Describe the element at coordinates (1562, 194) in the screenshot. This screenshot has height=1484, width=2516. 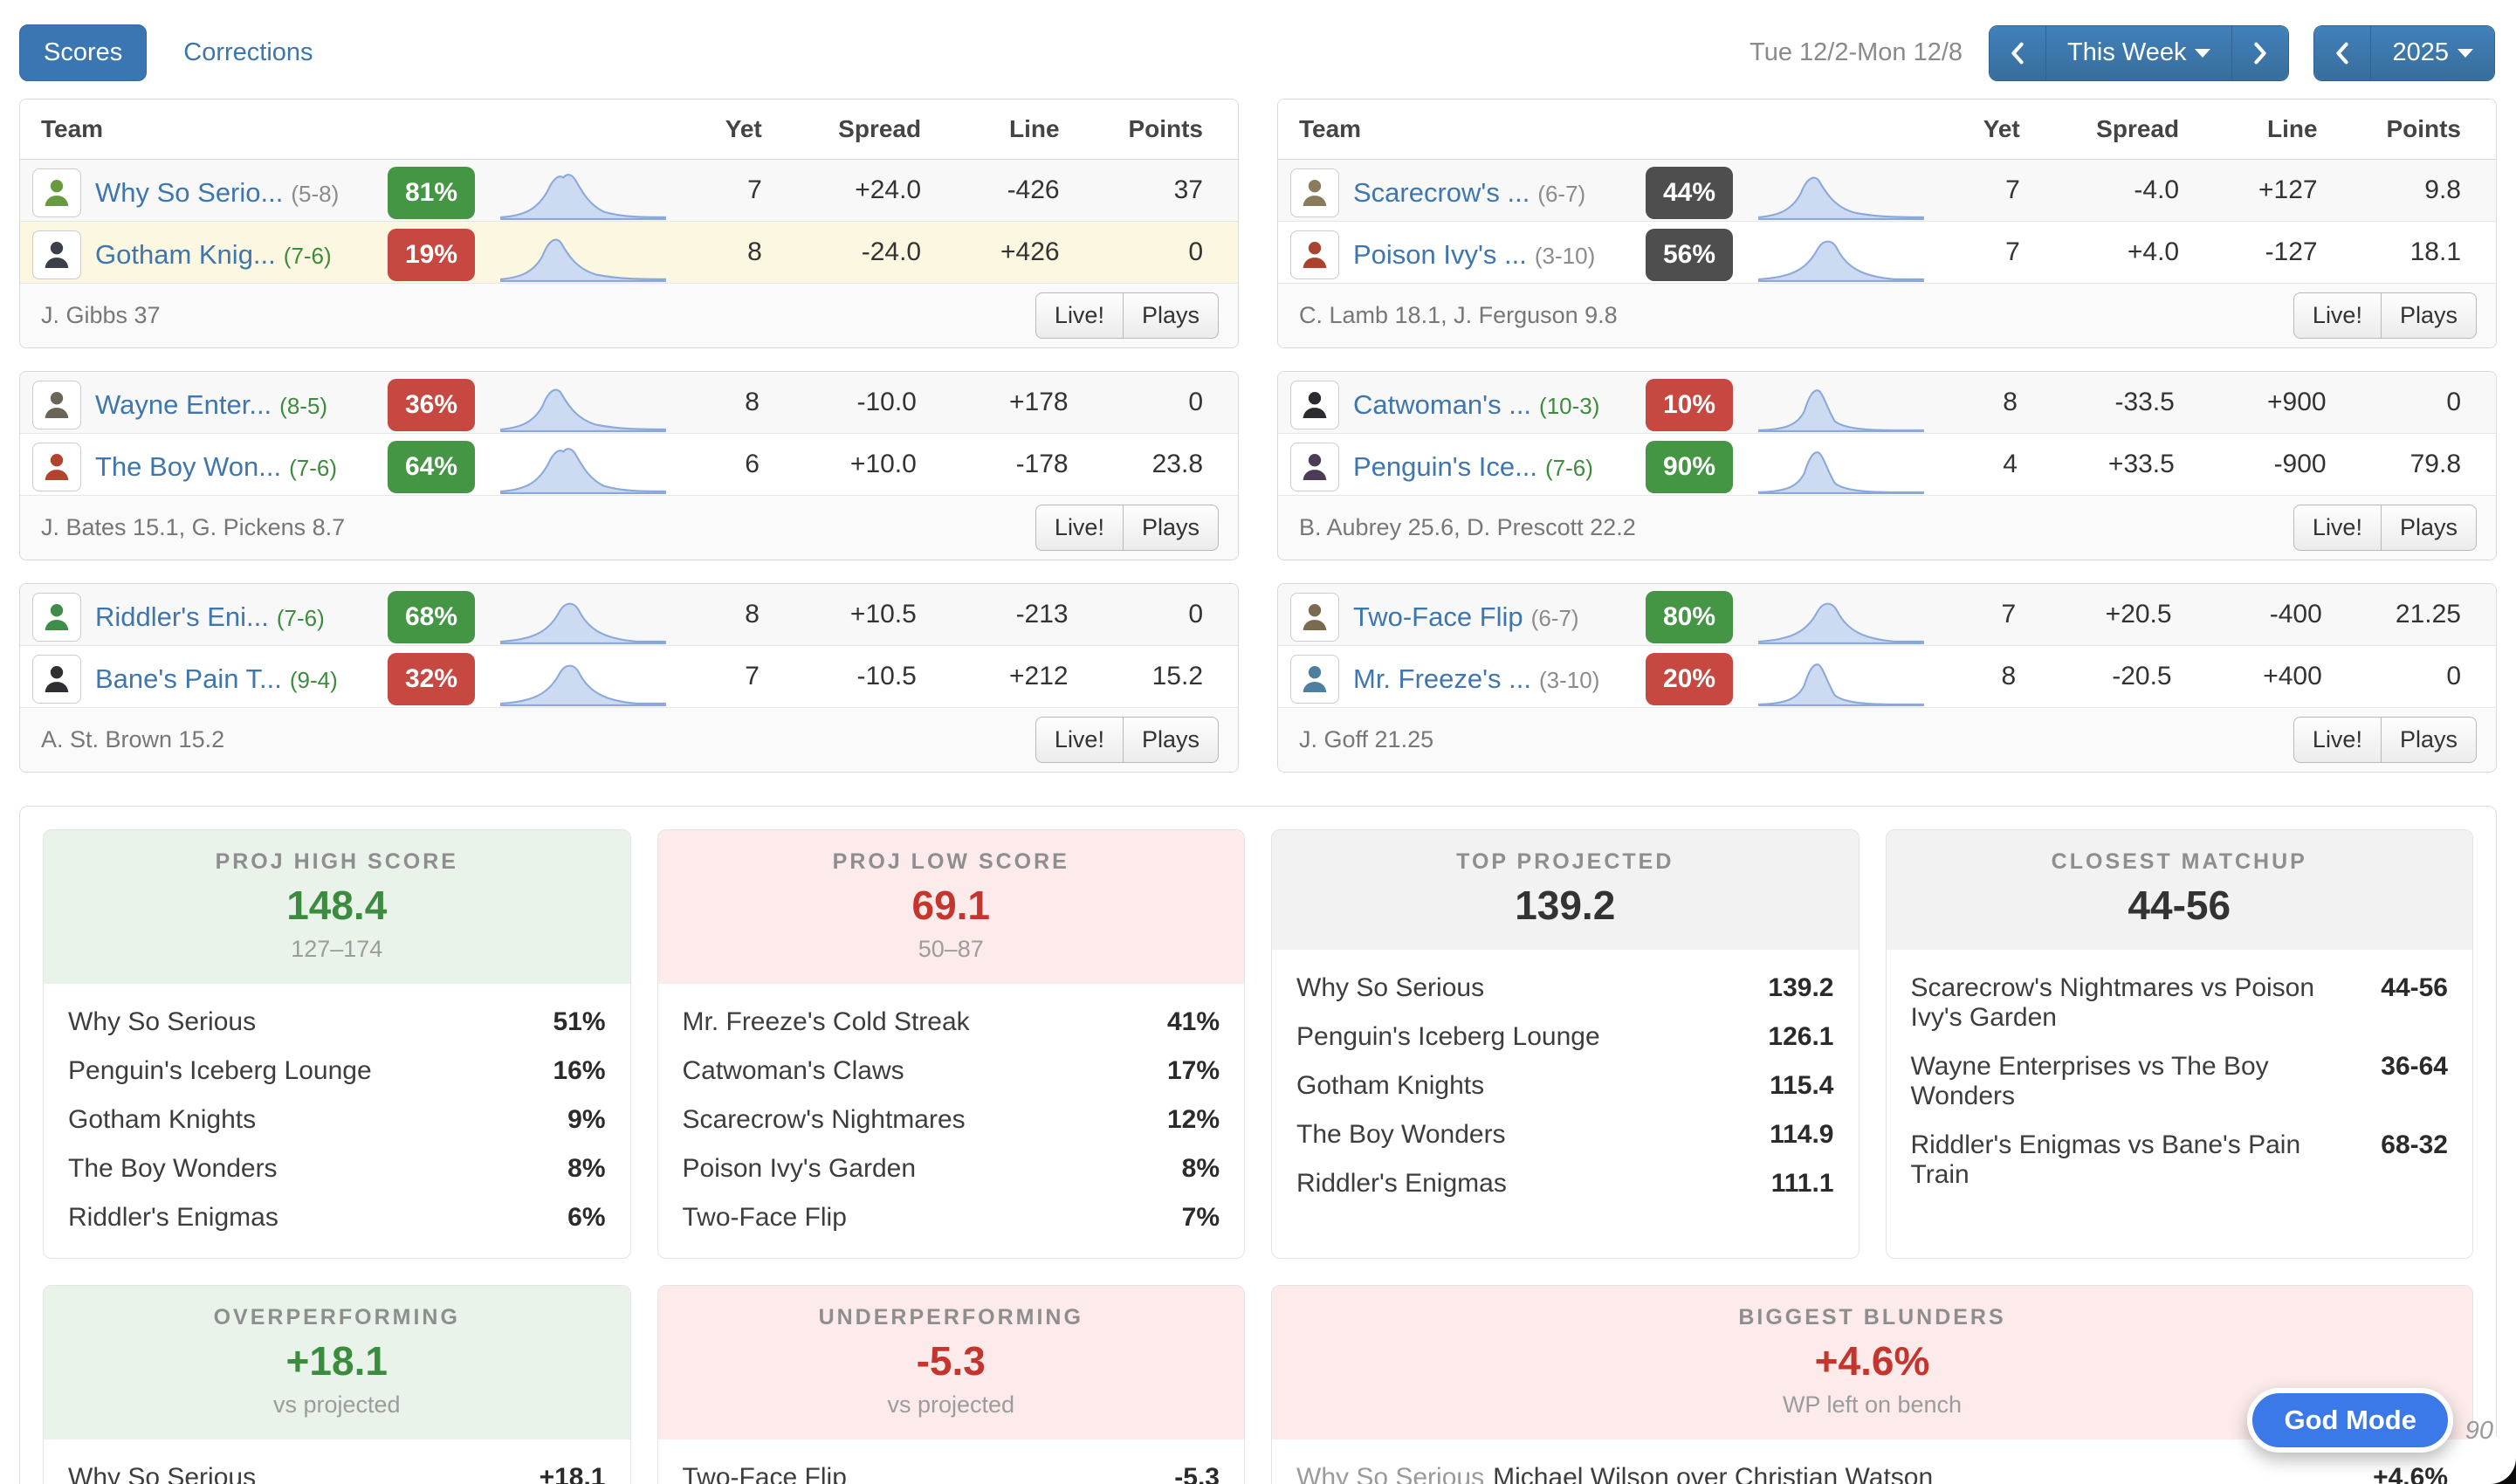
I see `team-record: (6-7)` at that location.